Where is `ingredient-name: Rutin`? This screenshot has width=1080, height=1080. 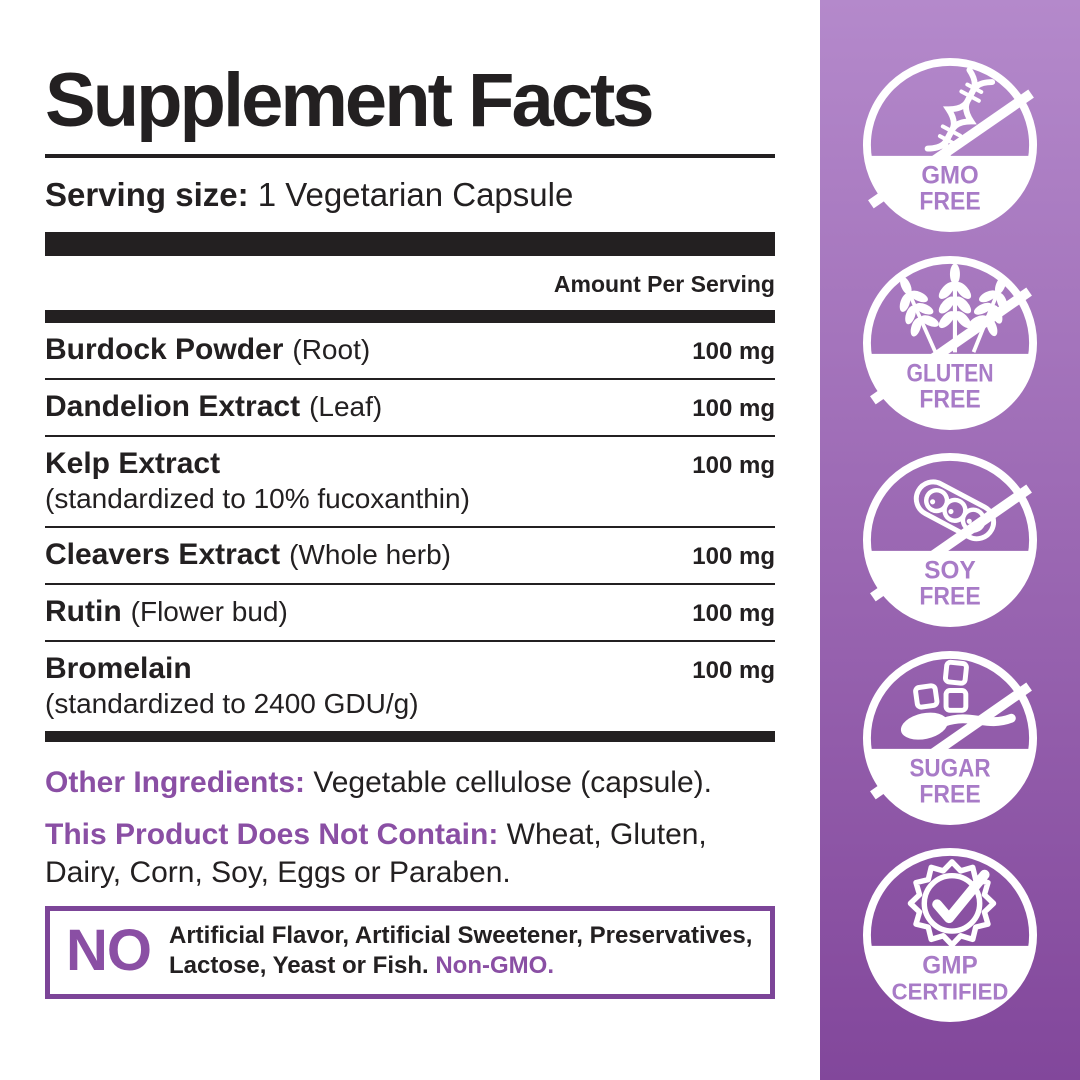 ingredient-name: Rutin is located at coordinates (83, 611).